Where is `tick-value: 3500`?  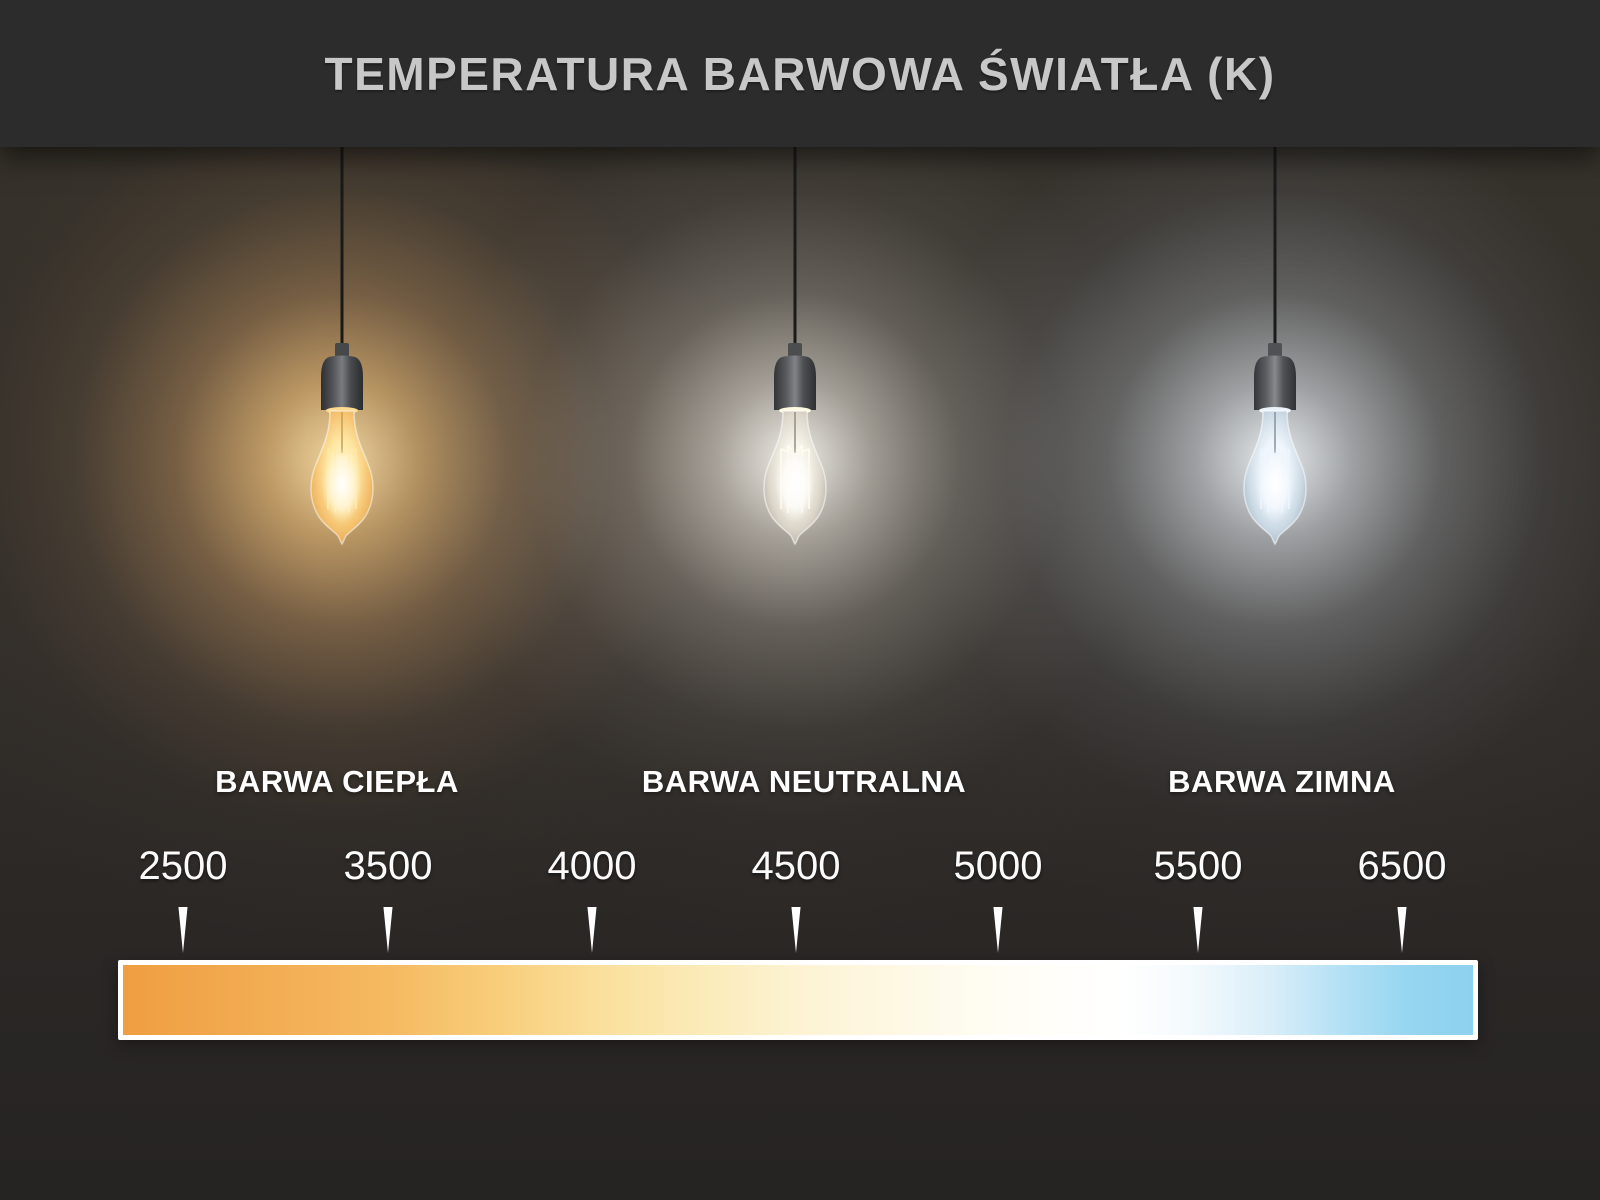
tick-value: 3500 is located at coordinates (388, 866).